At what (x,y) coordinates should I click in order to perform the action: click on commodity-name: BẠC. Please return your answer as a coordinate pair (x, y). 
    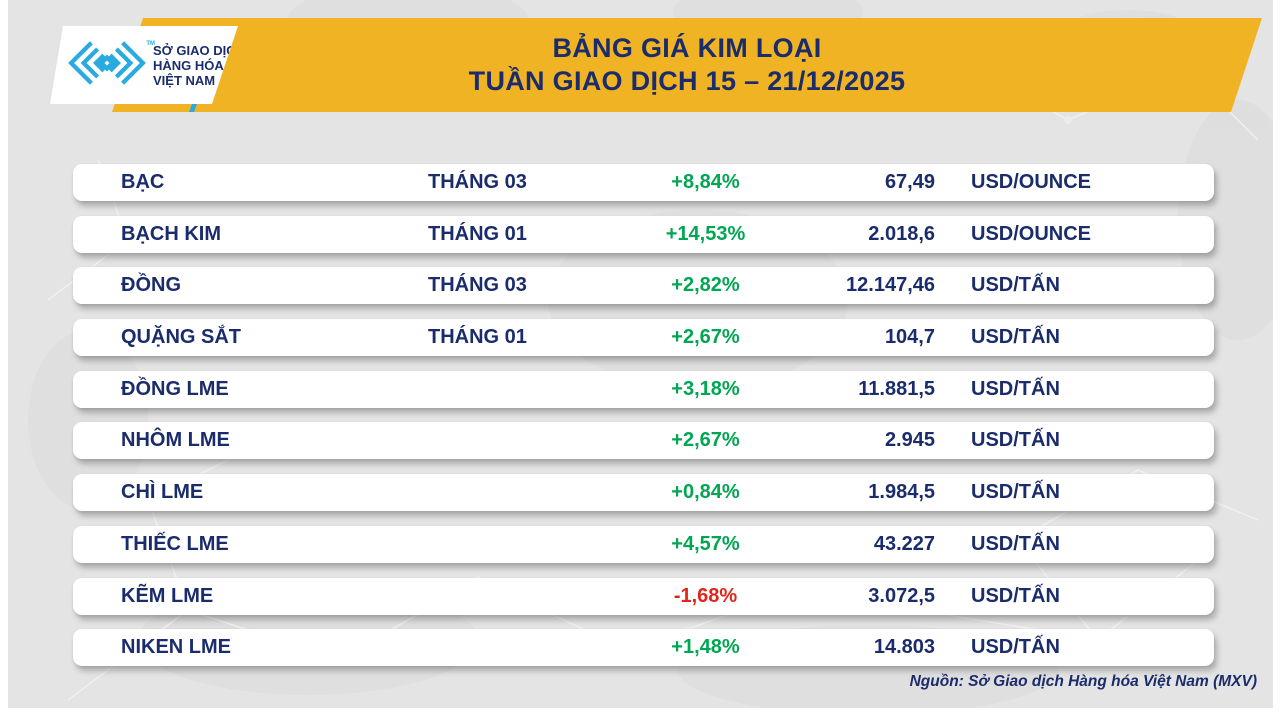
    Looking at the image, I should click on (143, 182).